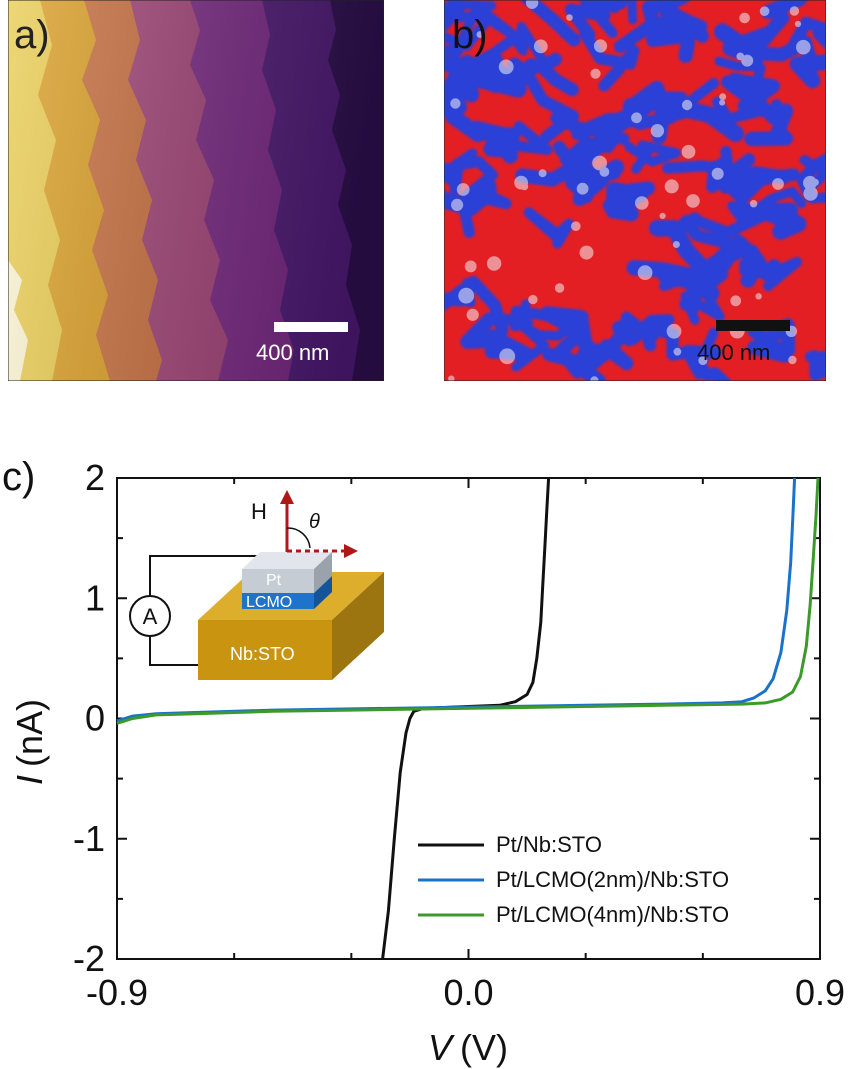  What do you see at coordinates (287, 560) in the screenshot?
I see `pt-top-face` at bounding box center [287, 560].